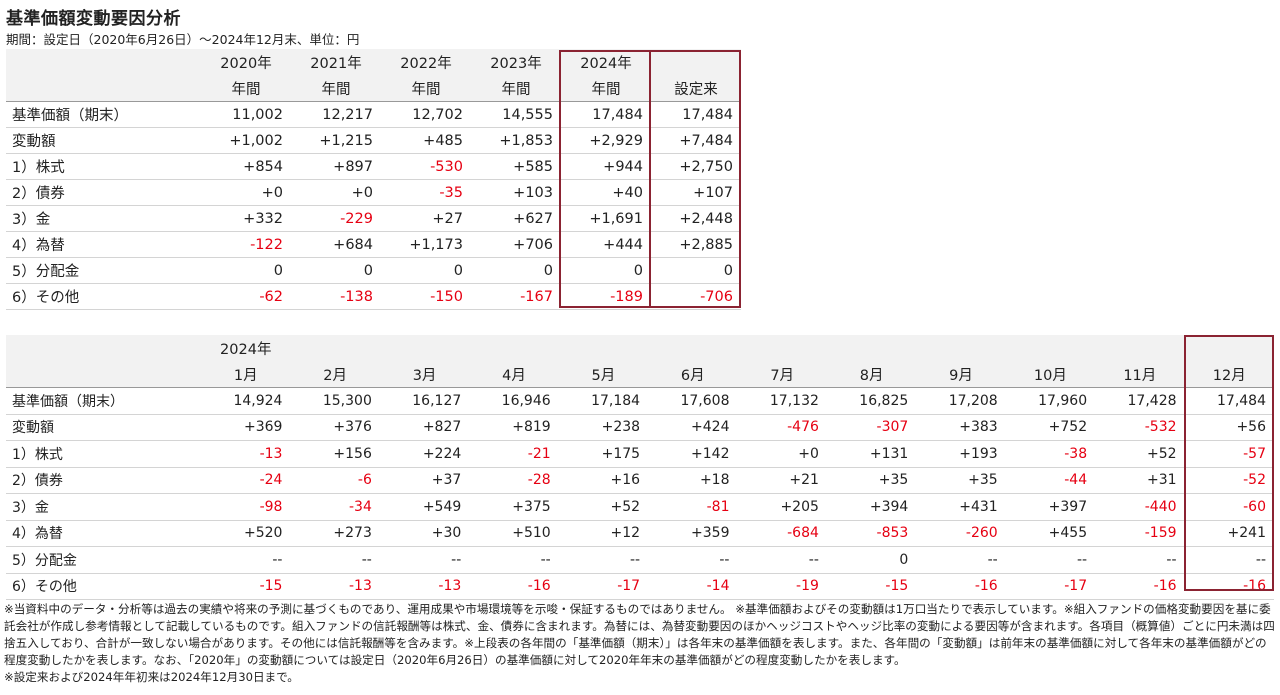 Image resolution: width=1280 pixels, height=695 pixels. I want to click on row-label: 5）分配金, so click(103, 270).